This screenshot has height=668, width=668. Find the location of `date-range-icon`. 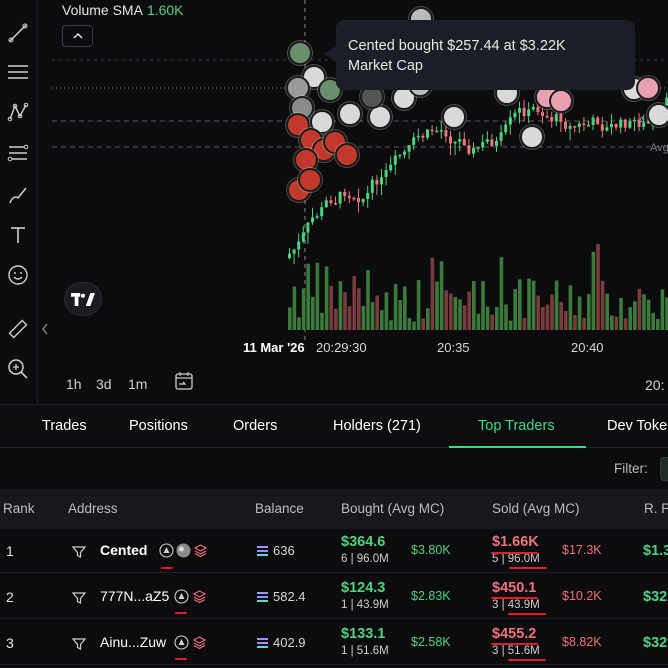

date-range-icon is located at coordinates (184, 381).